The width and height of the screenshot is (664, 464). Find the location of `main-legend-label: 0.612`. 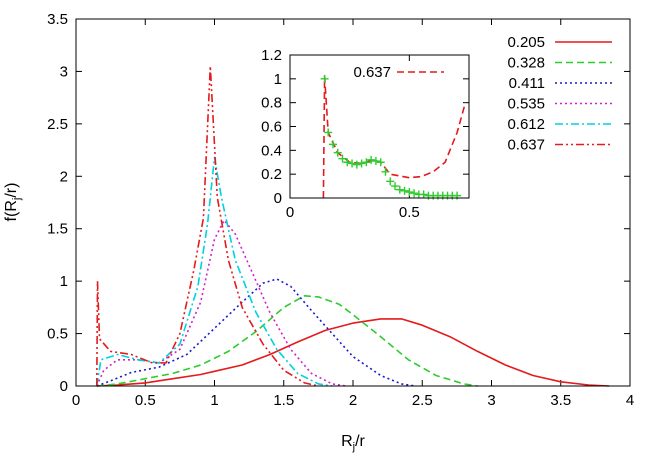

main-legend-label: 0.612 is located at coordinates (526, 124).